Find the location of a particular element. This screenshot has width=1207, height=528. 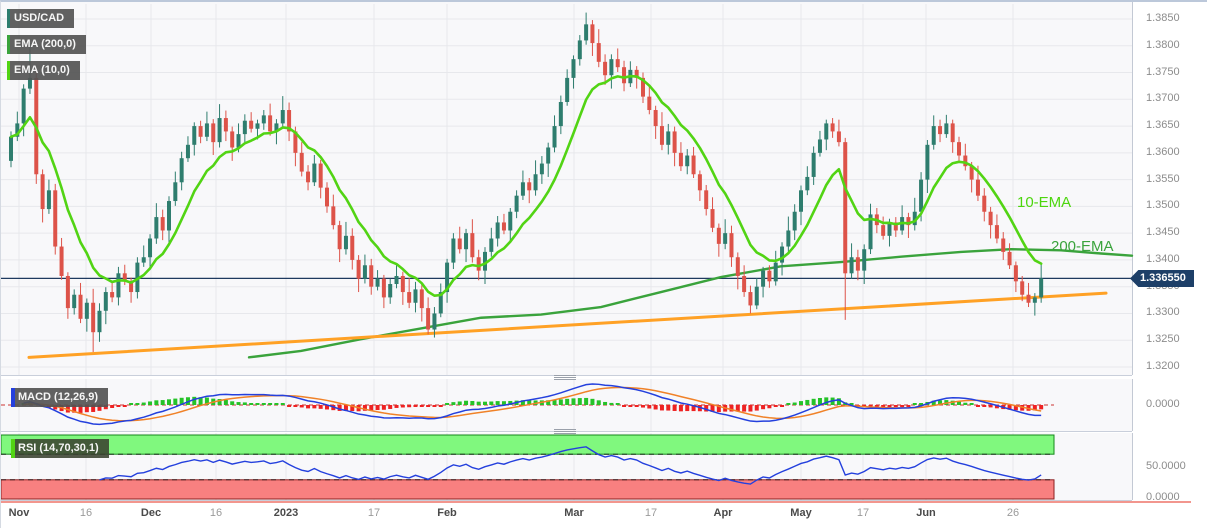

price-axis-label: 1.3500 is located at coordinates (1163, 205).